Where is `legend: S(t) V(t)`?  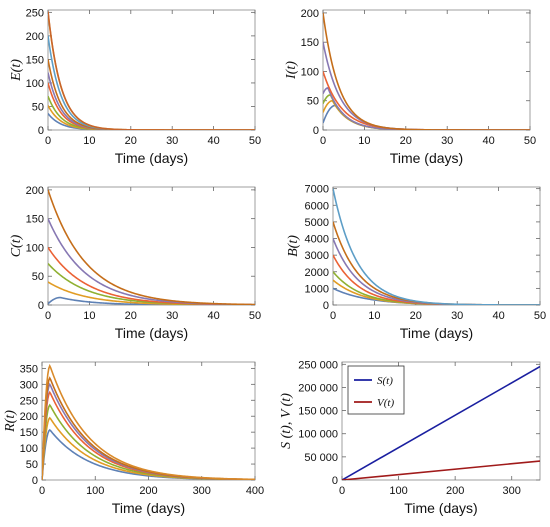
legend: S(t) V(t) is located at coordinates (376, 390).